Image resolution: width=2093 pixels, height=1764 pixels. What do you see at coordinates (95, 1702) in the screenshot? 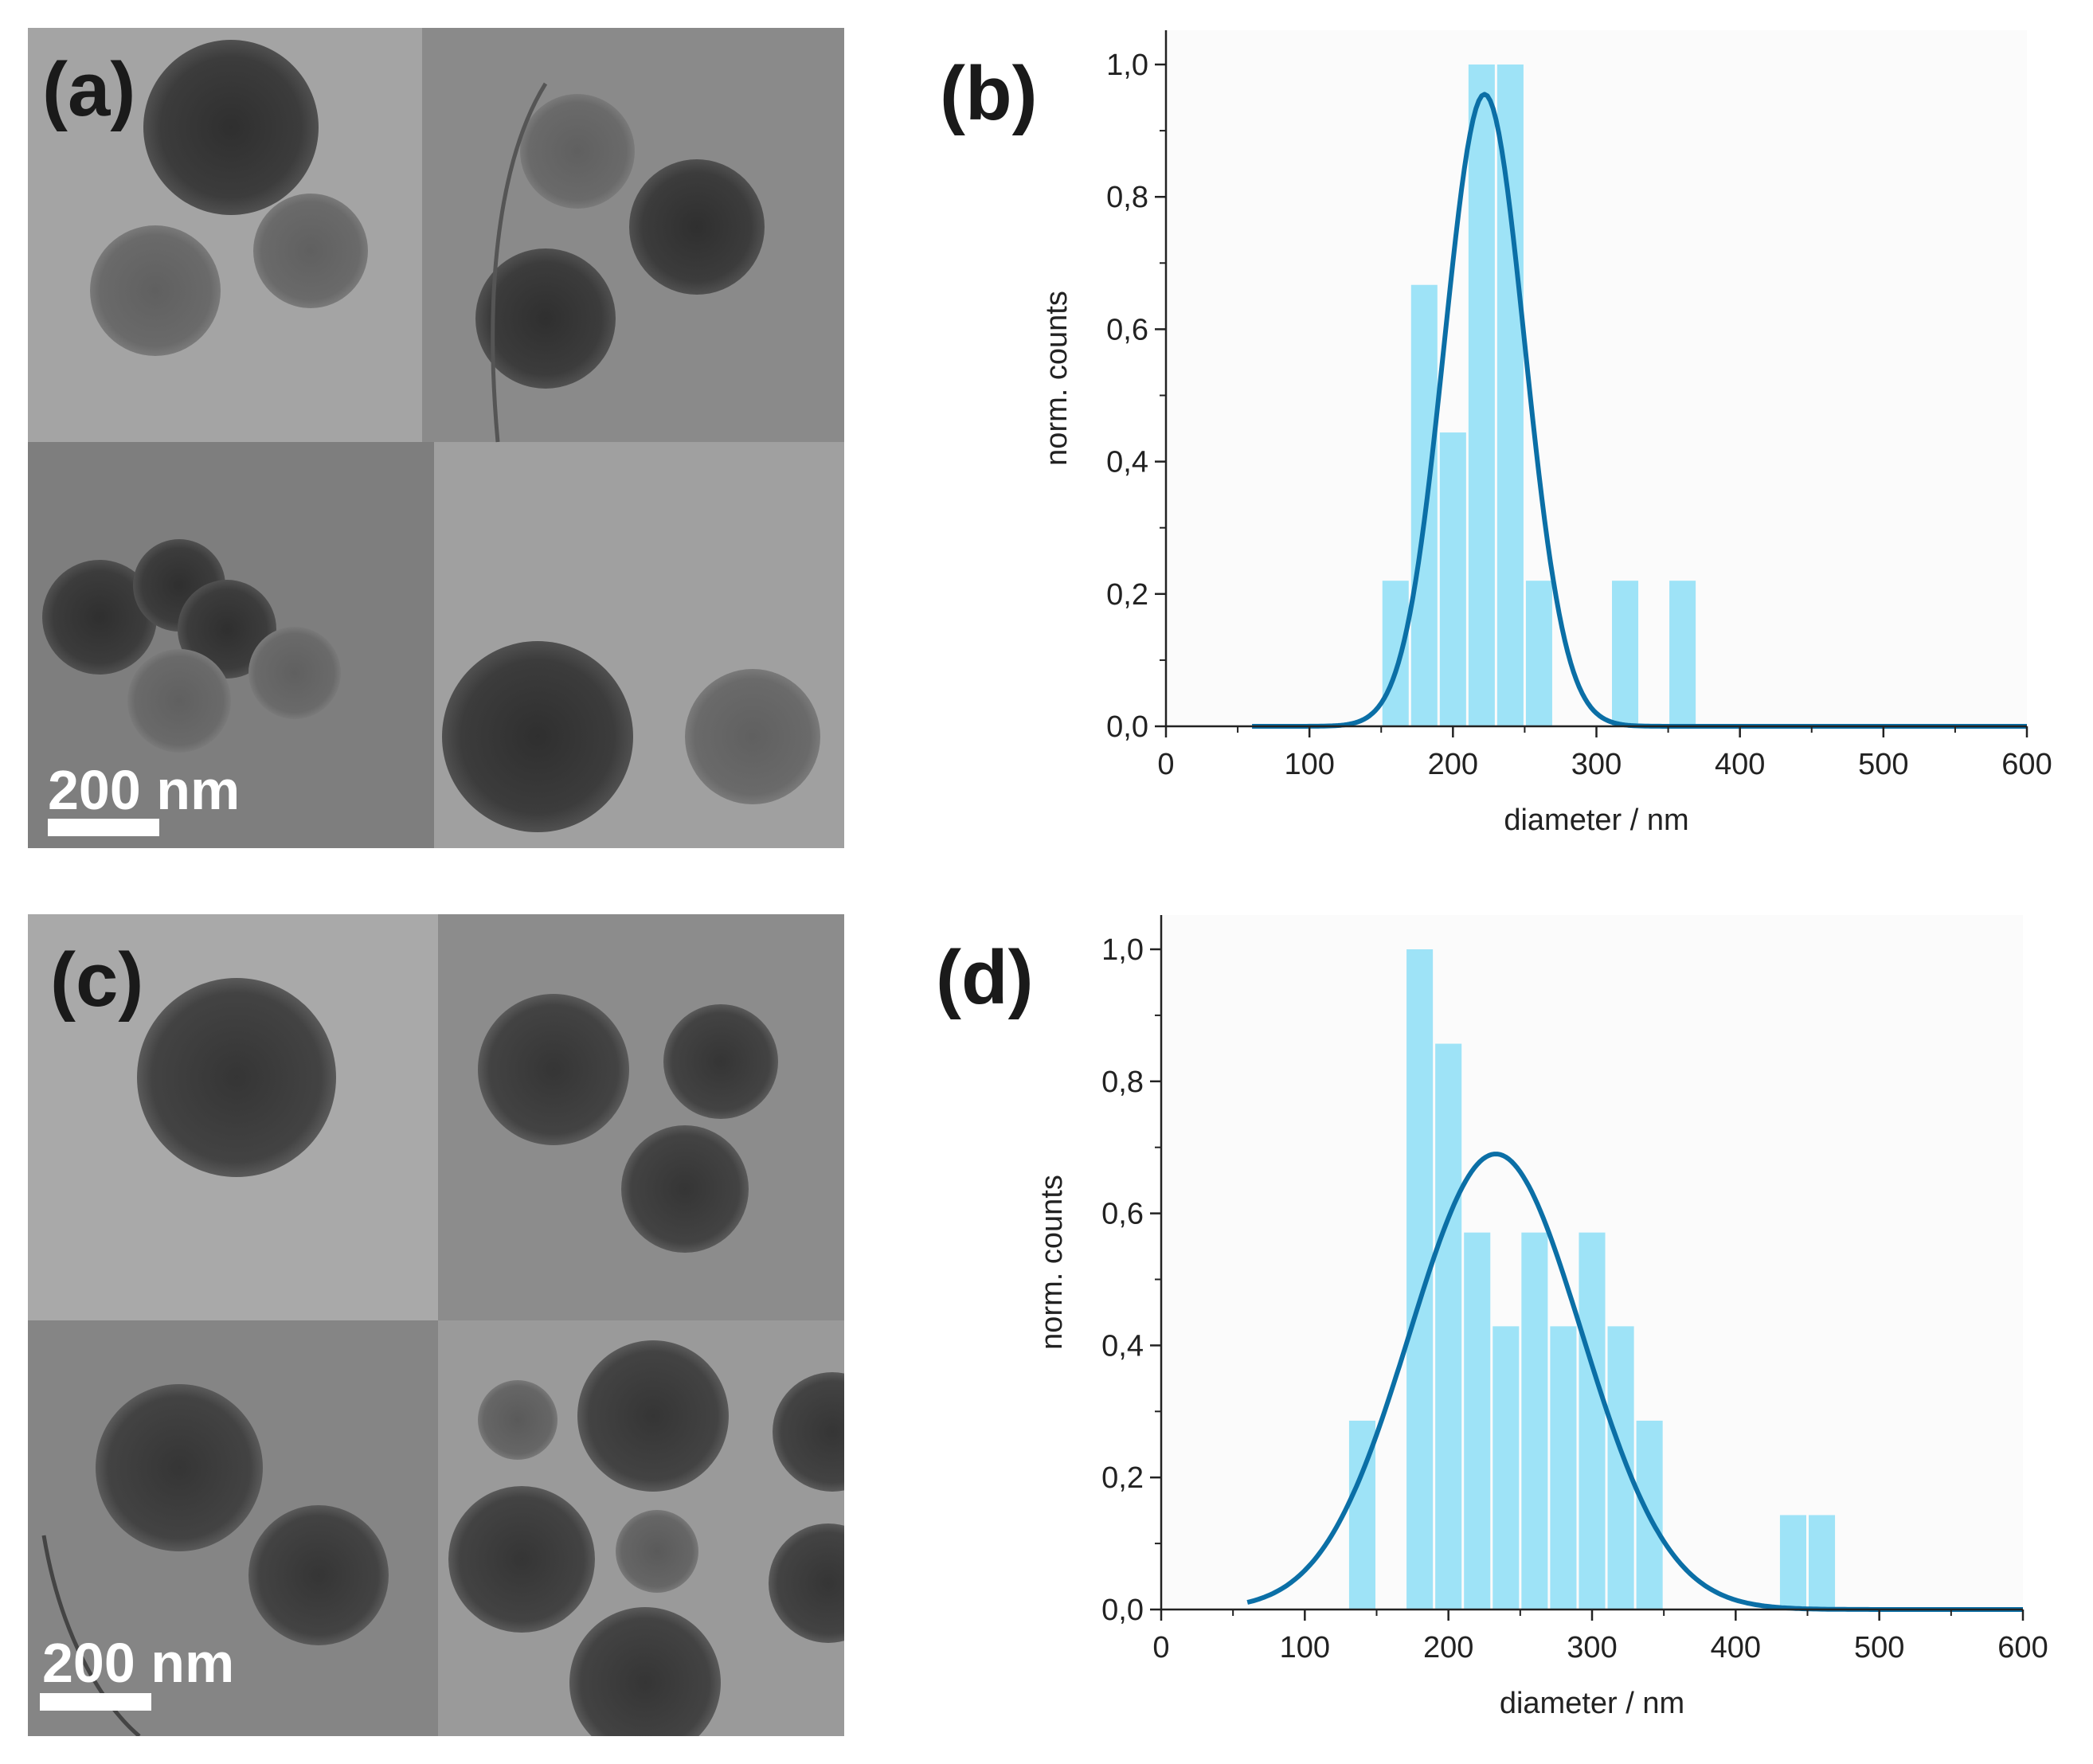
I see `scale-bar-c` at bounding box center [95, 1702].